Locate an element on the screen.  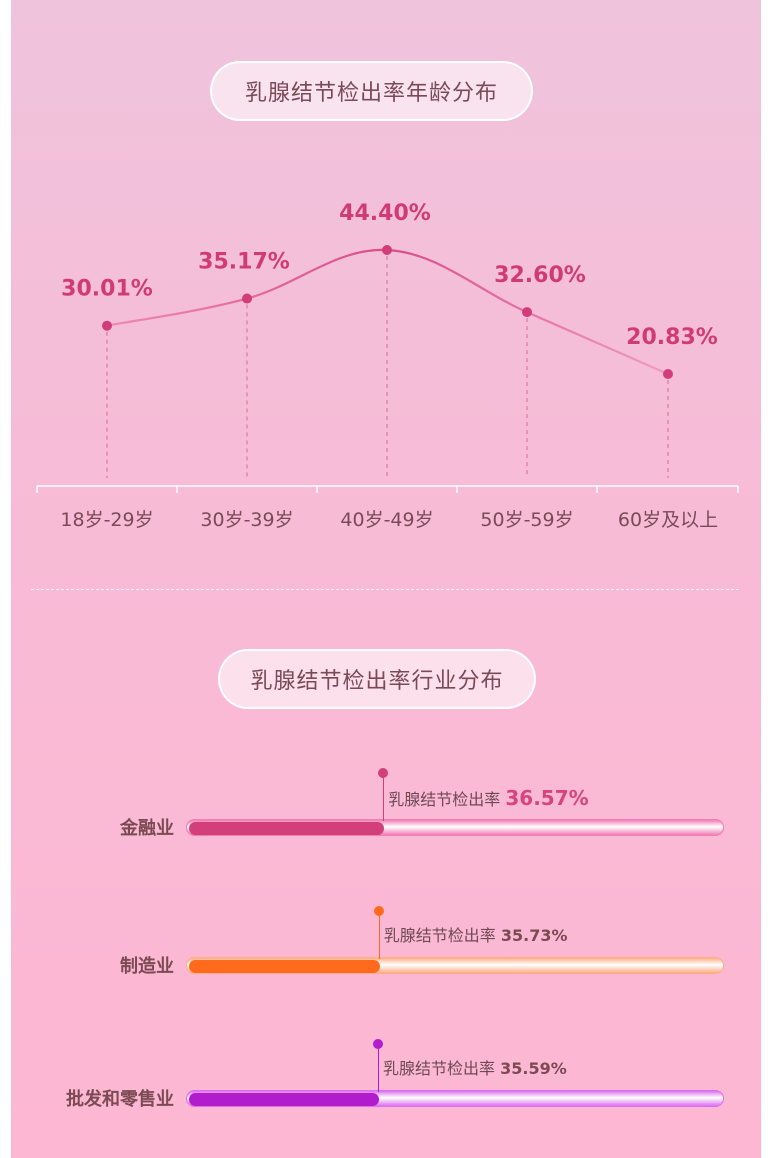
age-chart-title: 乳腺结节检出率年龄分布 is located at coordinates (371, 91).